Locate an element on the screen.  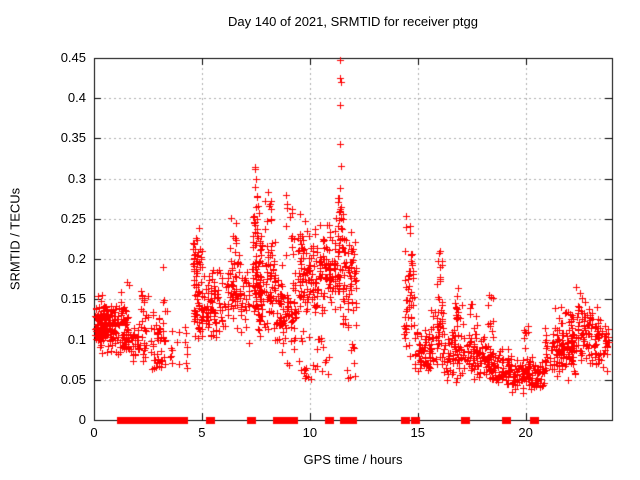
y-tick-label: 0.45 is located at coordinates (73, 57).